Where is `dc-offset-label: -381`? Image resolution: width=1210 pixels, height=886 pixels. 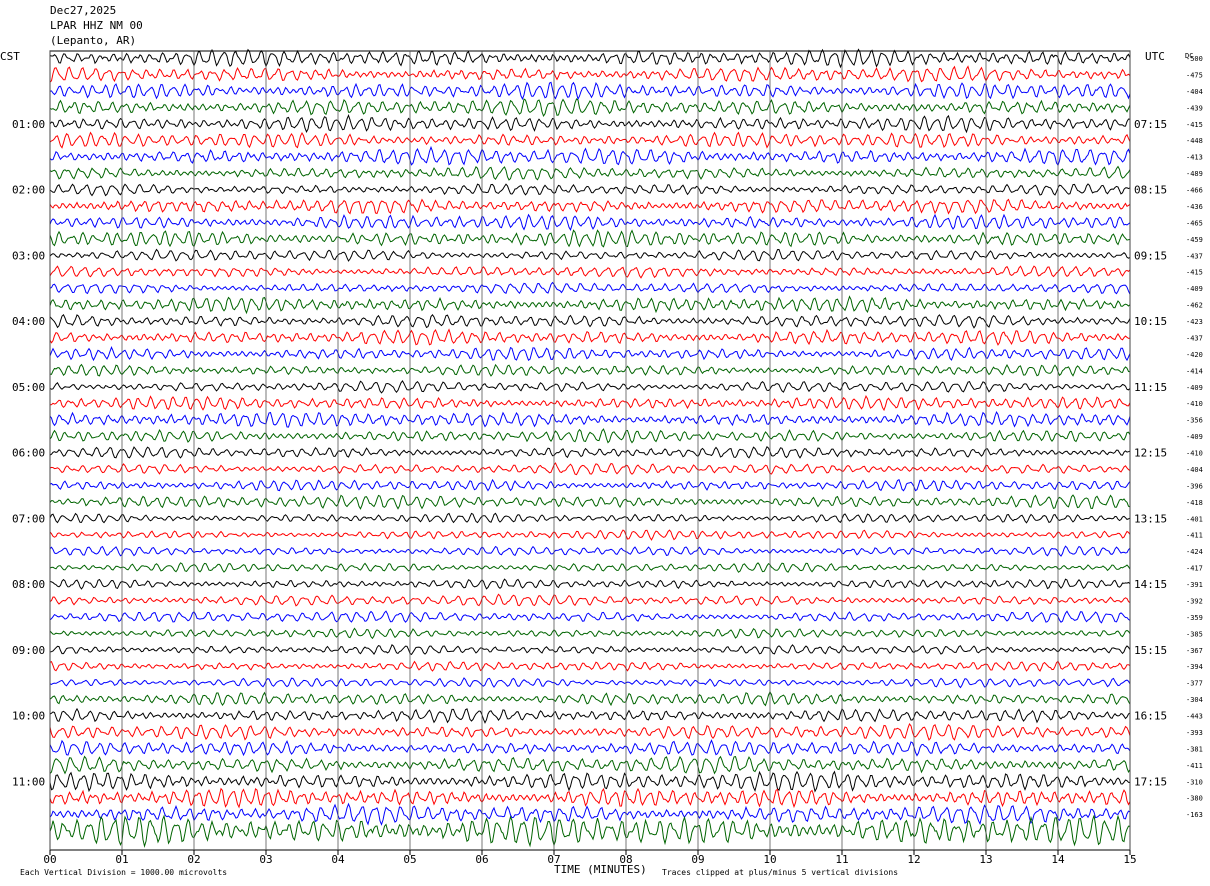 dc-offset-label: -381 is located at coordinates (1194, 749).